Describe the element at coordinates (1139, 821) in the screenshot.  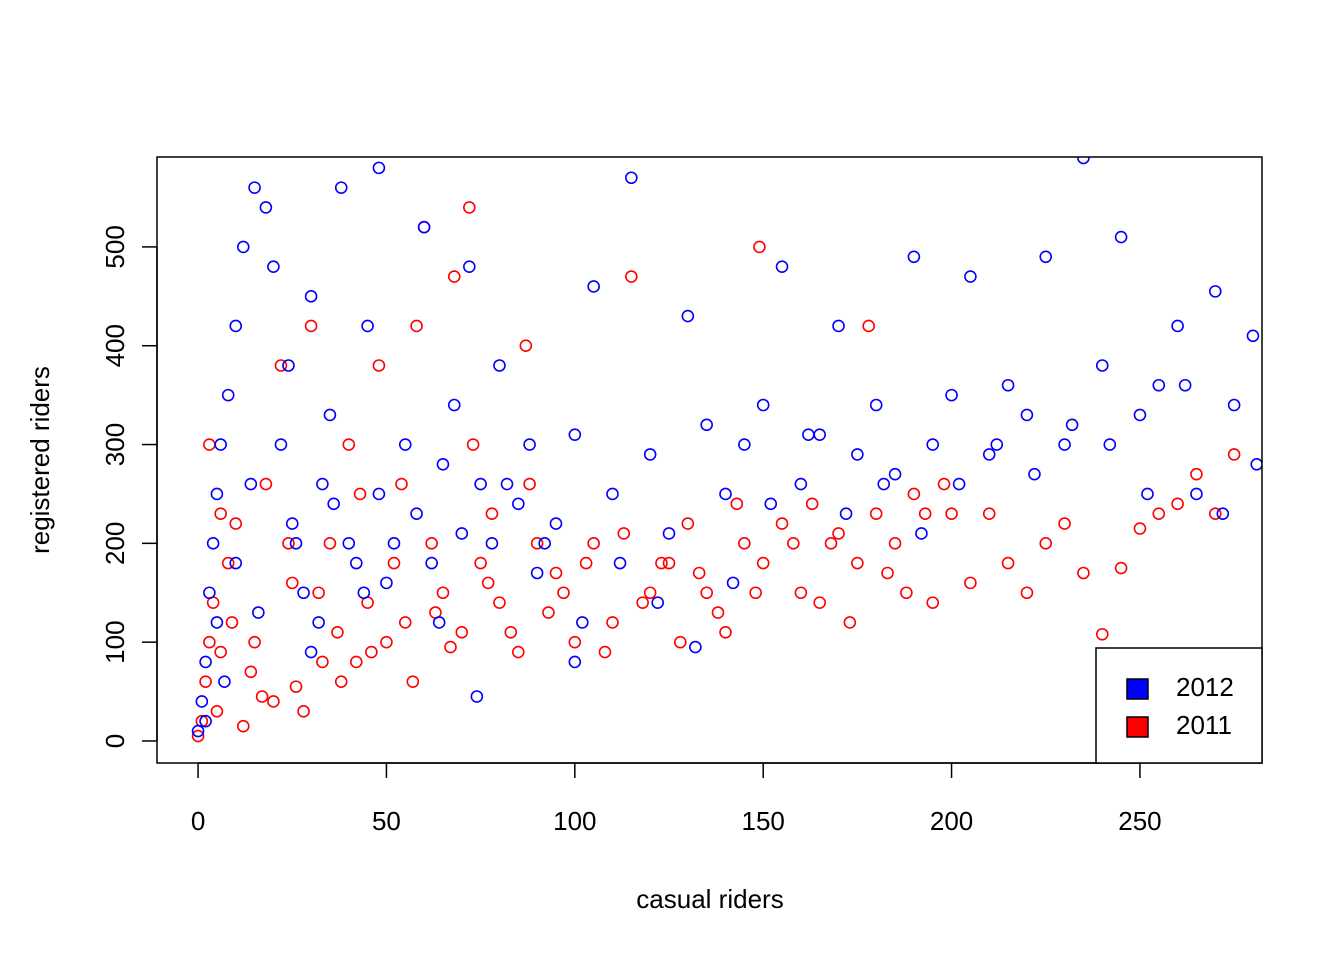
I see `x-tick-label: 250` at that location.